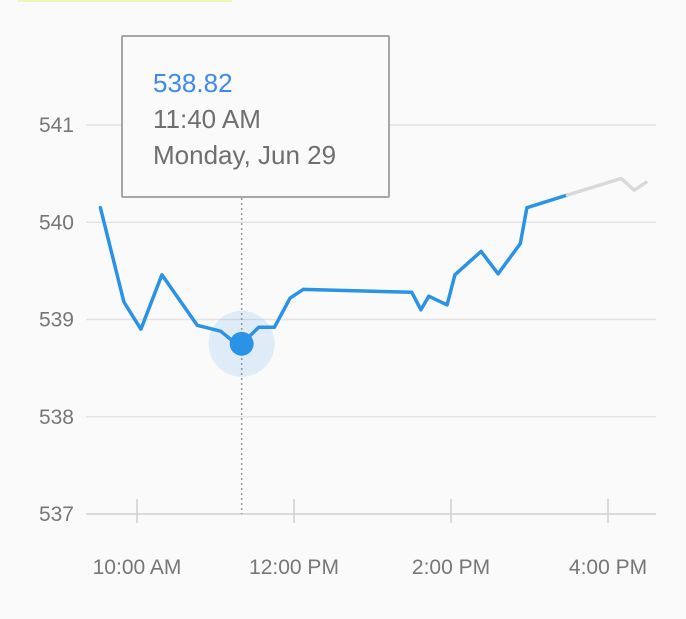  Describe the element at coordinates (294, 567) in the screenshot. I see `x-tick-label: 12:00 PM` at that location.